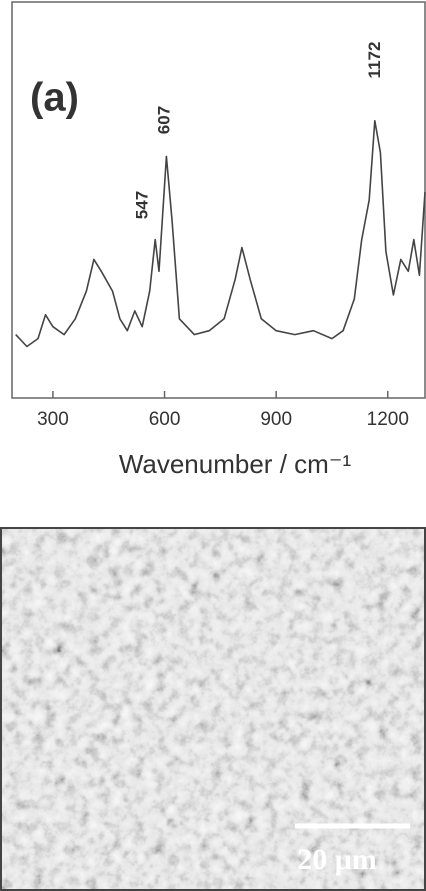 This screenshot has height=891, width=426. I want to click on x-tick-label: 900, so click(276, 419).